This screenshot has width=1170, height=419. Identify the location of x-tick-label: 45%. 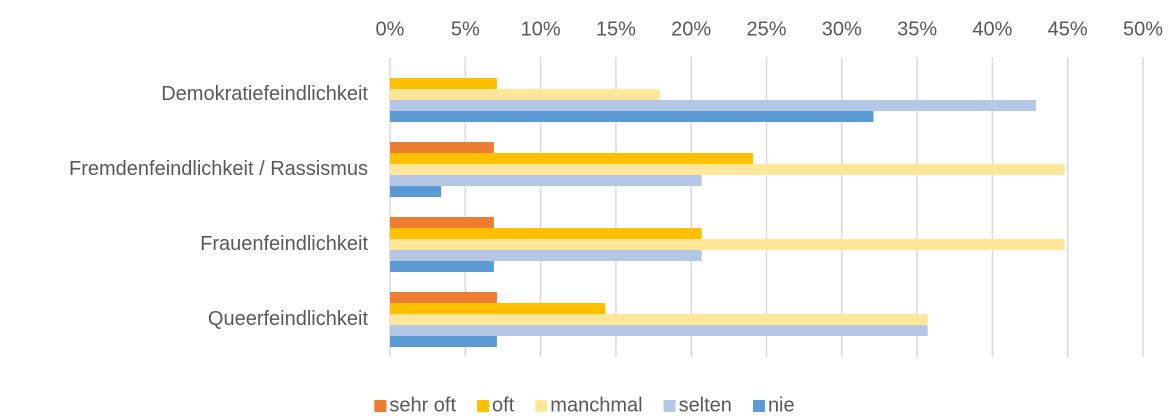
(1068, 29).